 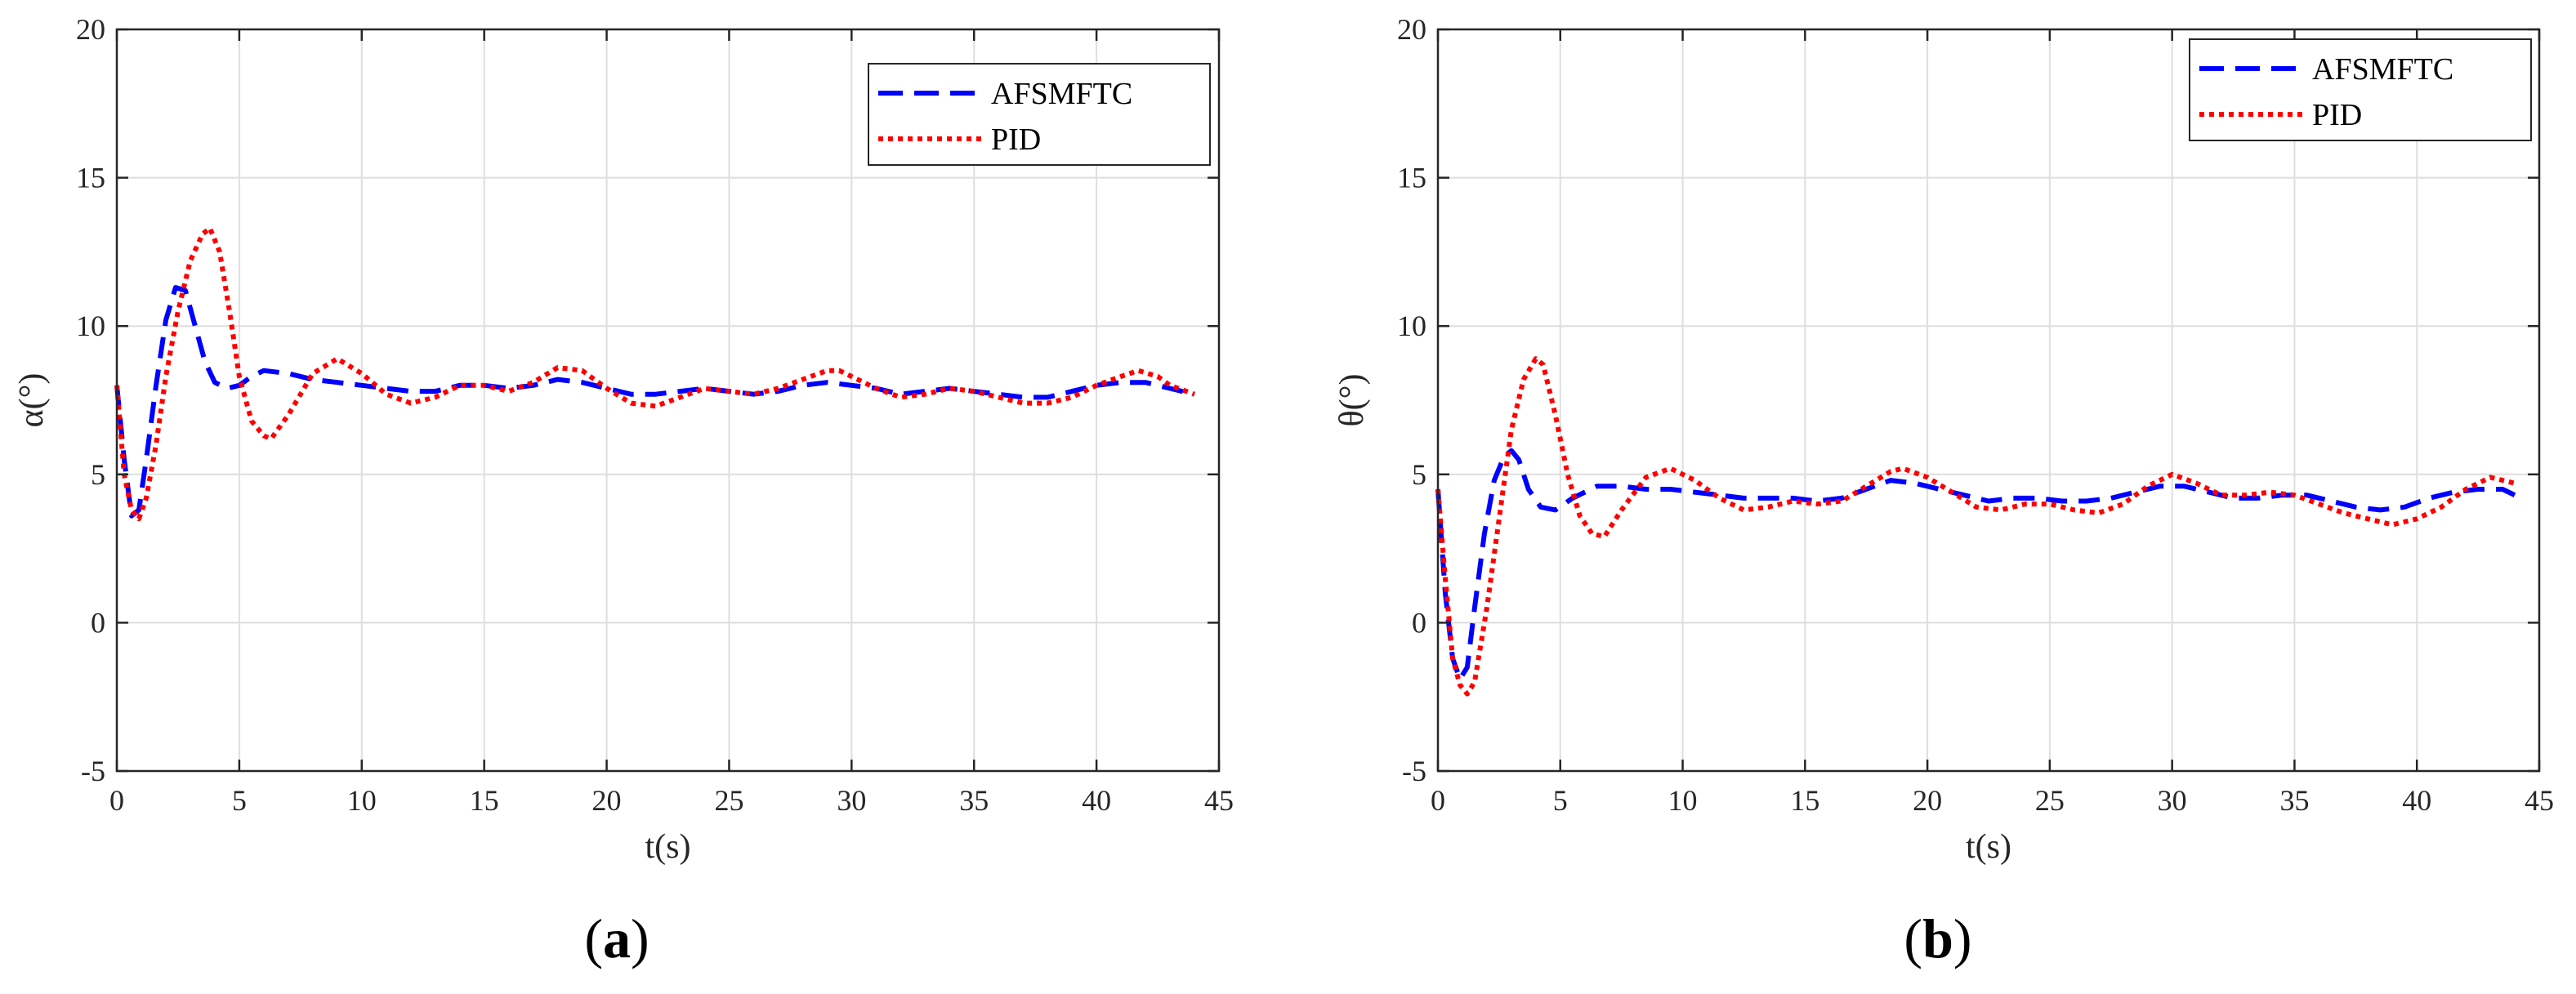 What do you see at coordinates (1352, 401) in the screenshot?
I see `y-axis-label: θ(°)` at bounding box center [1352, 401].